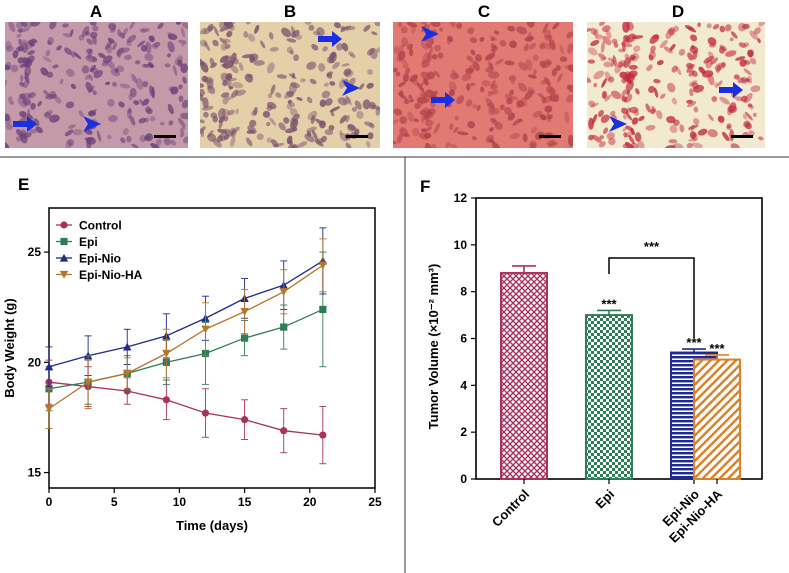  What do you see at coordinates (510, 508) in the screenshot?
I see `x-tick-label: Control` at bounding box center [510, 508].